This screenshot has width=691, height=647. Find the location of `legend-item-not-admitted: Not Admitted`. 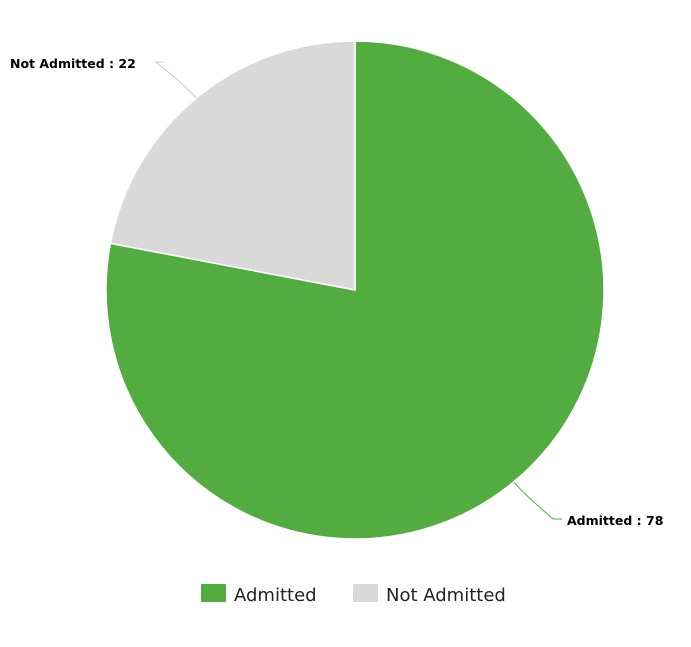

legend-item-not-admitted: Not Admitted is located at coordinates (429, 595).